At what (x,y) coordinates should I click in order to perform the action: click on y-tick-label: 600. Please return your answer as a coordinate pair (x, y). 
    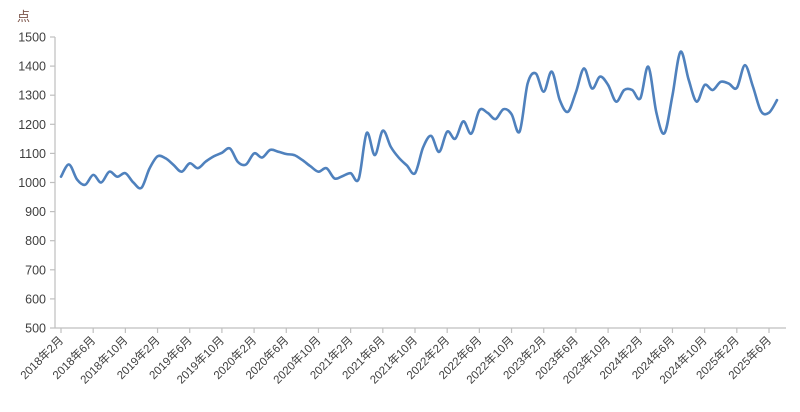
    Looking at the image, I should click on (35, 299).